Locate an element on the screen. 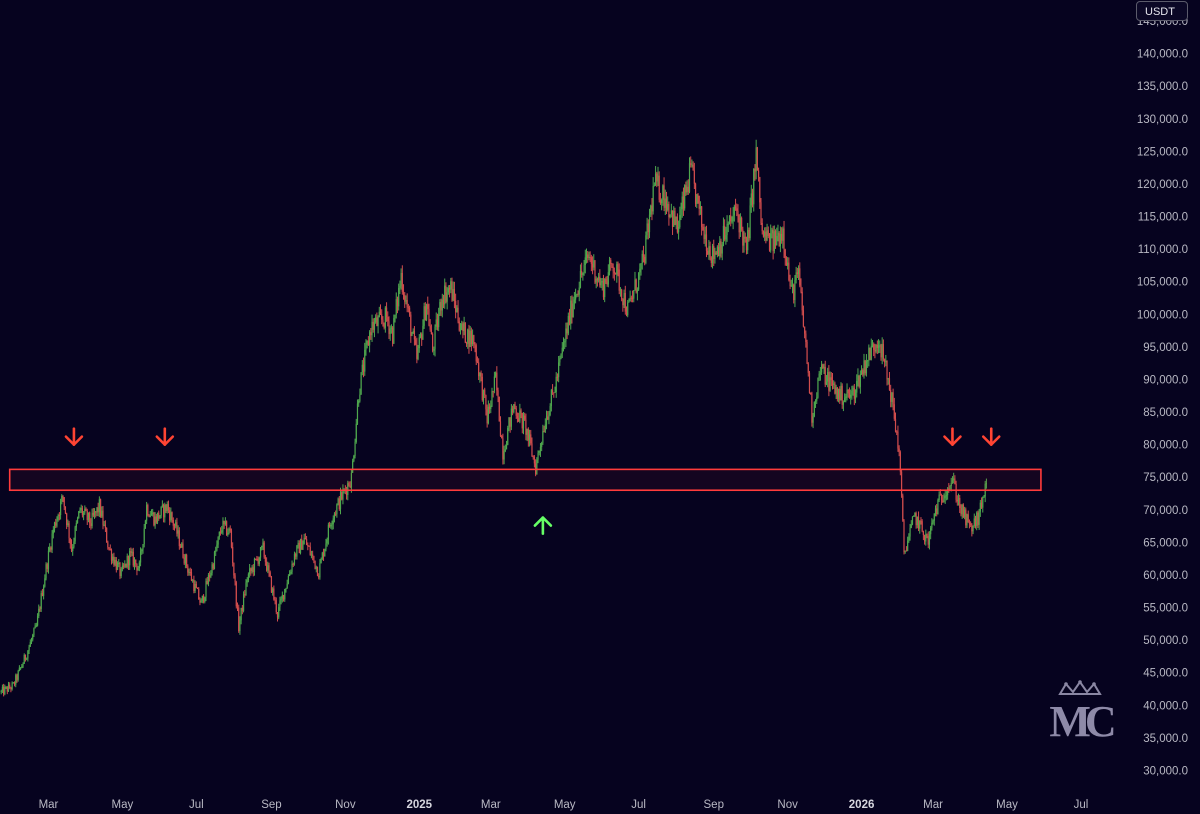 This screenshot has height=814, width=1200. x-tick-label: Jul is located at coordinates (1081, 805).